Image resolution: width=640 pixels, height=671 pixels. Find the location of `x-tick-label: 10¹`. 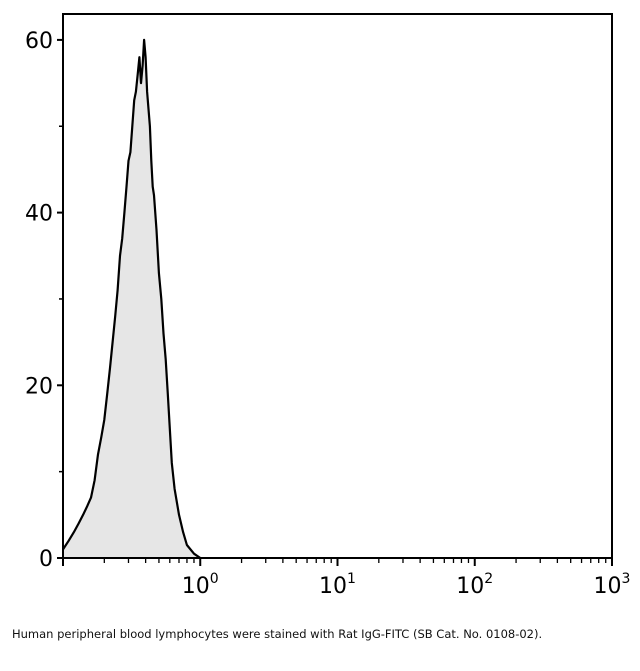

x-tick-label: 10¹ is located at coordinates (337, 585).